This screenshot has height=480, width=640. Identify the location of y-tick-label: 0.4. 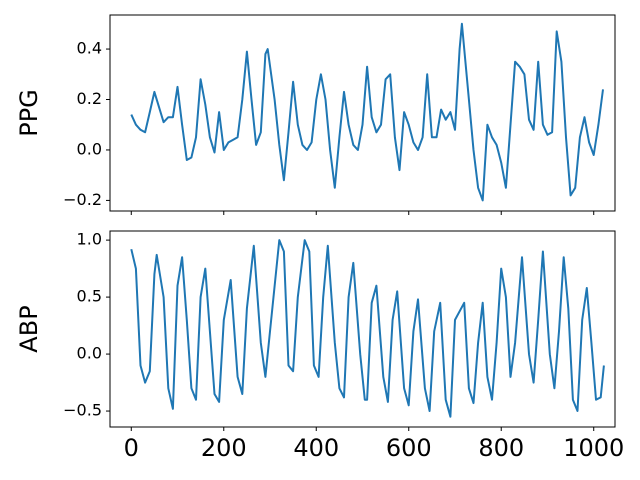
(89, 48).